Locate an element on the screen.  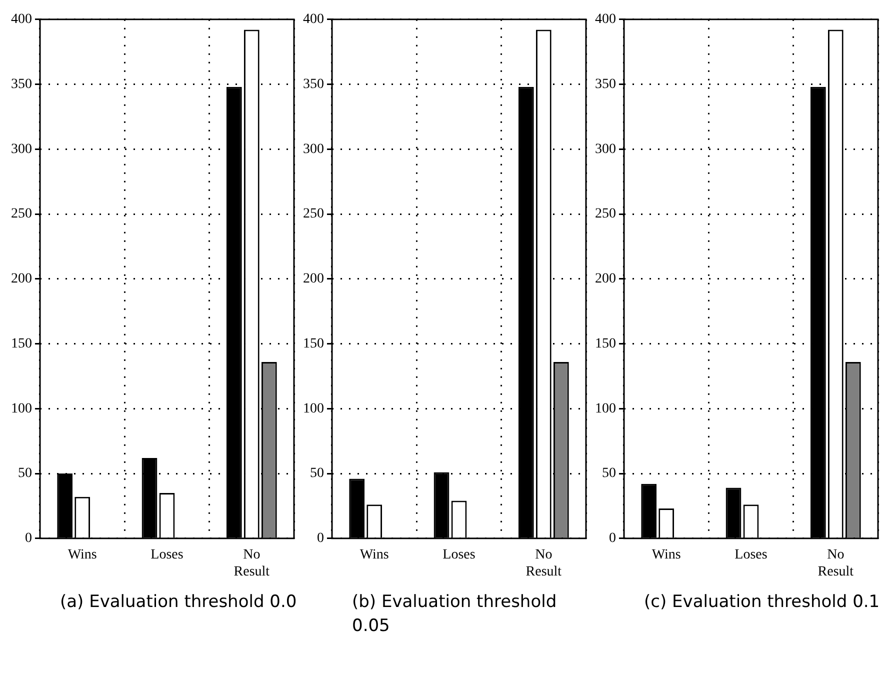
text: (a) Evaluation threshold 0.0 is located at coordinates (178, 602).